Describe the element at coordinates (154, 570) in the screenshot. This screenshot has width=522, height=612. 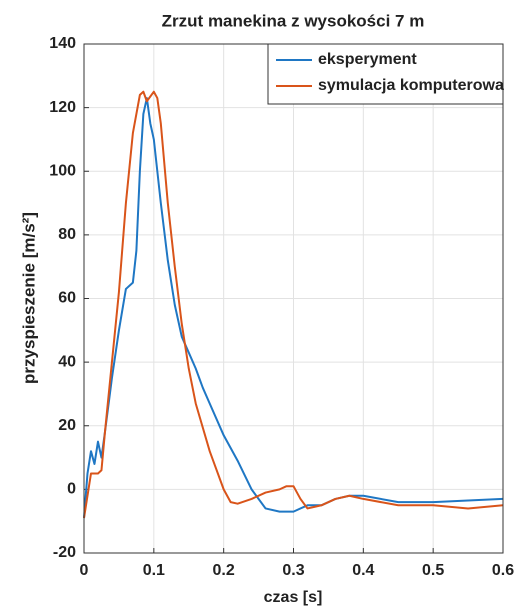
I see `x-tick-label: 0.1` at that location.